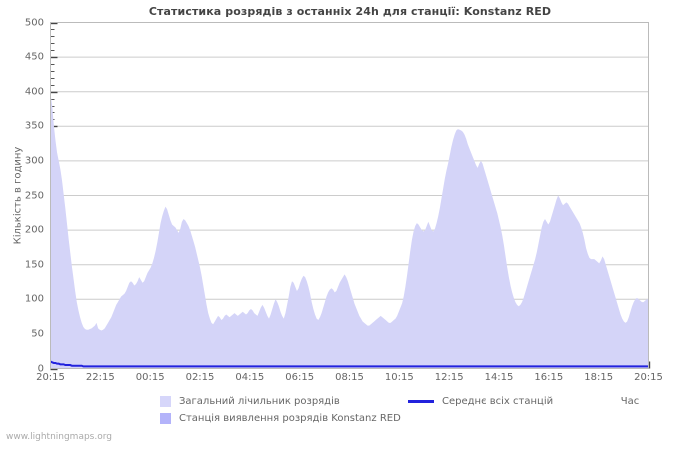  Describe the element at coordinates (34, 161) in the screenshot. I see `y-tick-label: 300` at that location.